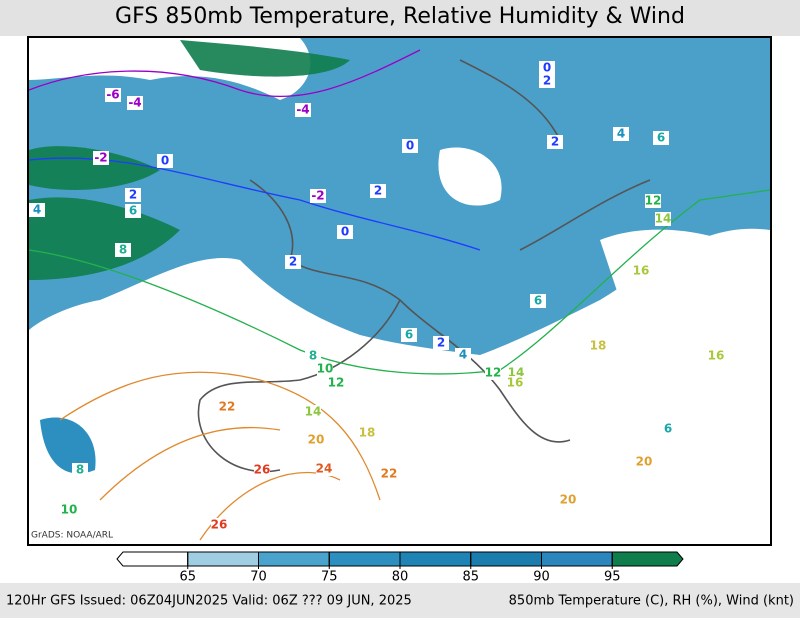  What do you see at coordinates (400, 600) in the screenshot?
I see `footer-bar` at bounding box center [400, 600].